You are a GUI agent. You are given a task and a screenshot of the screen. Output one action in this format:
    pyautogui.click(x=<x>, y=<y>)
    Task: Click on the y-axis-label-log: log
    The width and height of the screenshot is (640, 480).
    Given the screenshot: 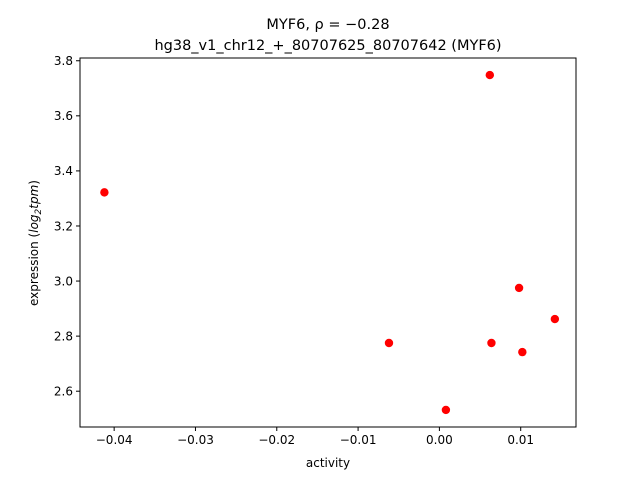 What is the action you would take?
    pyautogui.click(x=34, y=223)
    